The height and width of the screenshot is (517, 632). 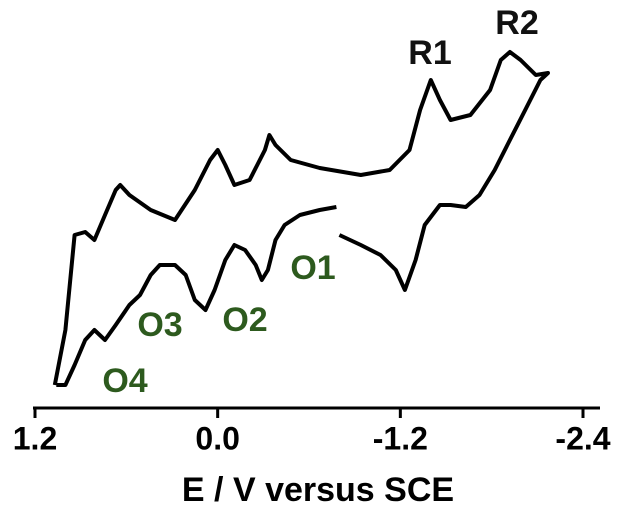 I want to click on x-tick-label: -1.2, so click(x=400, y=438).